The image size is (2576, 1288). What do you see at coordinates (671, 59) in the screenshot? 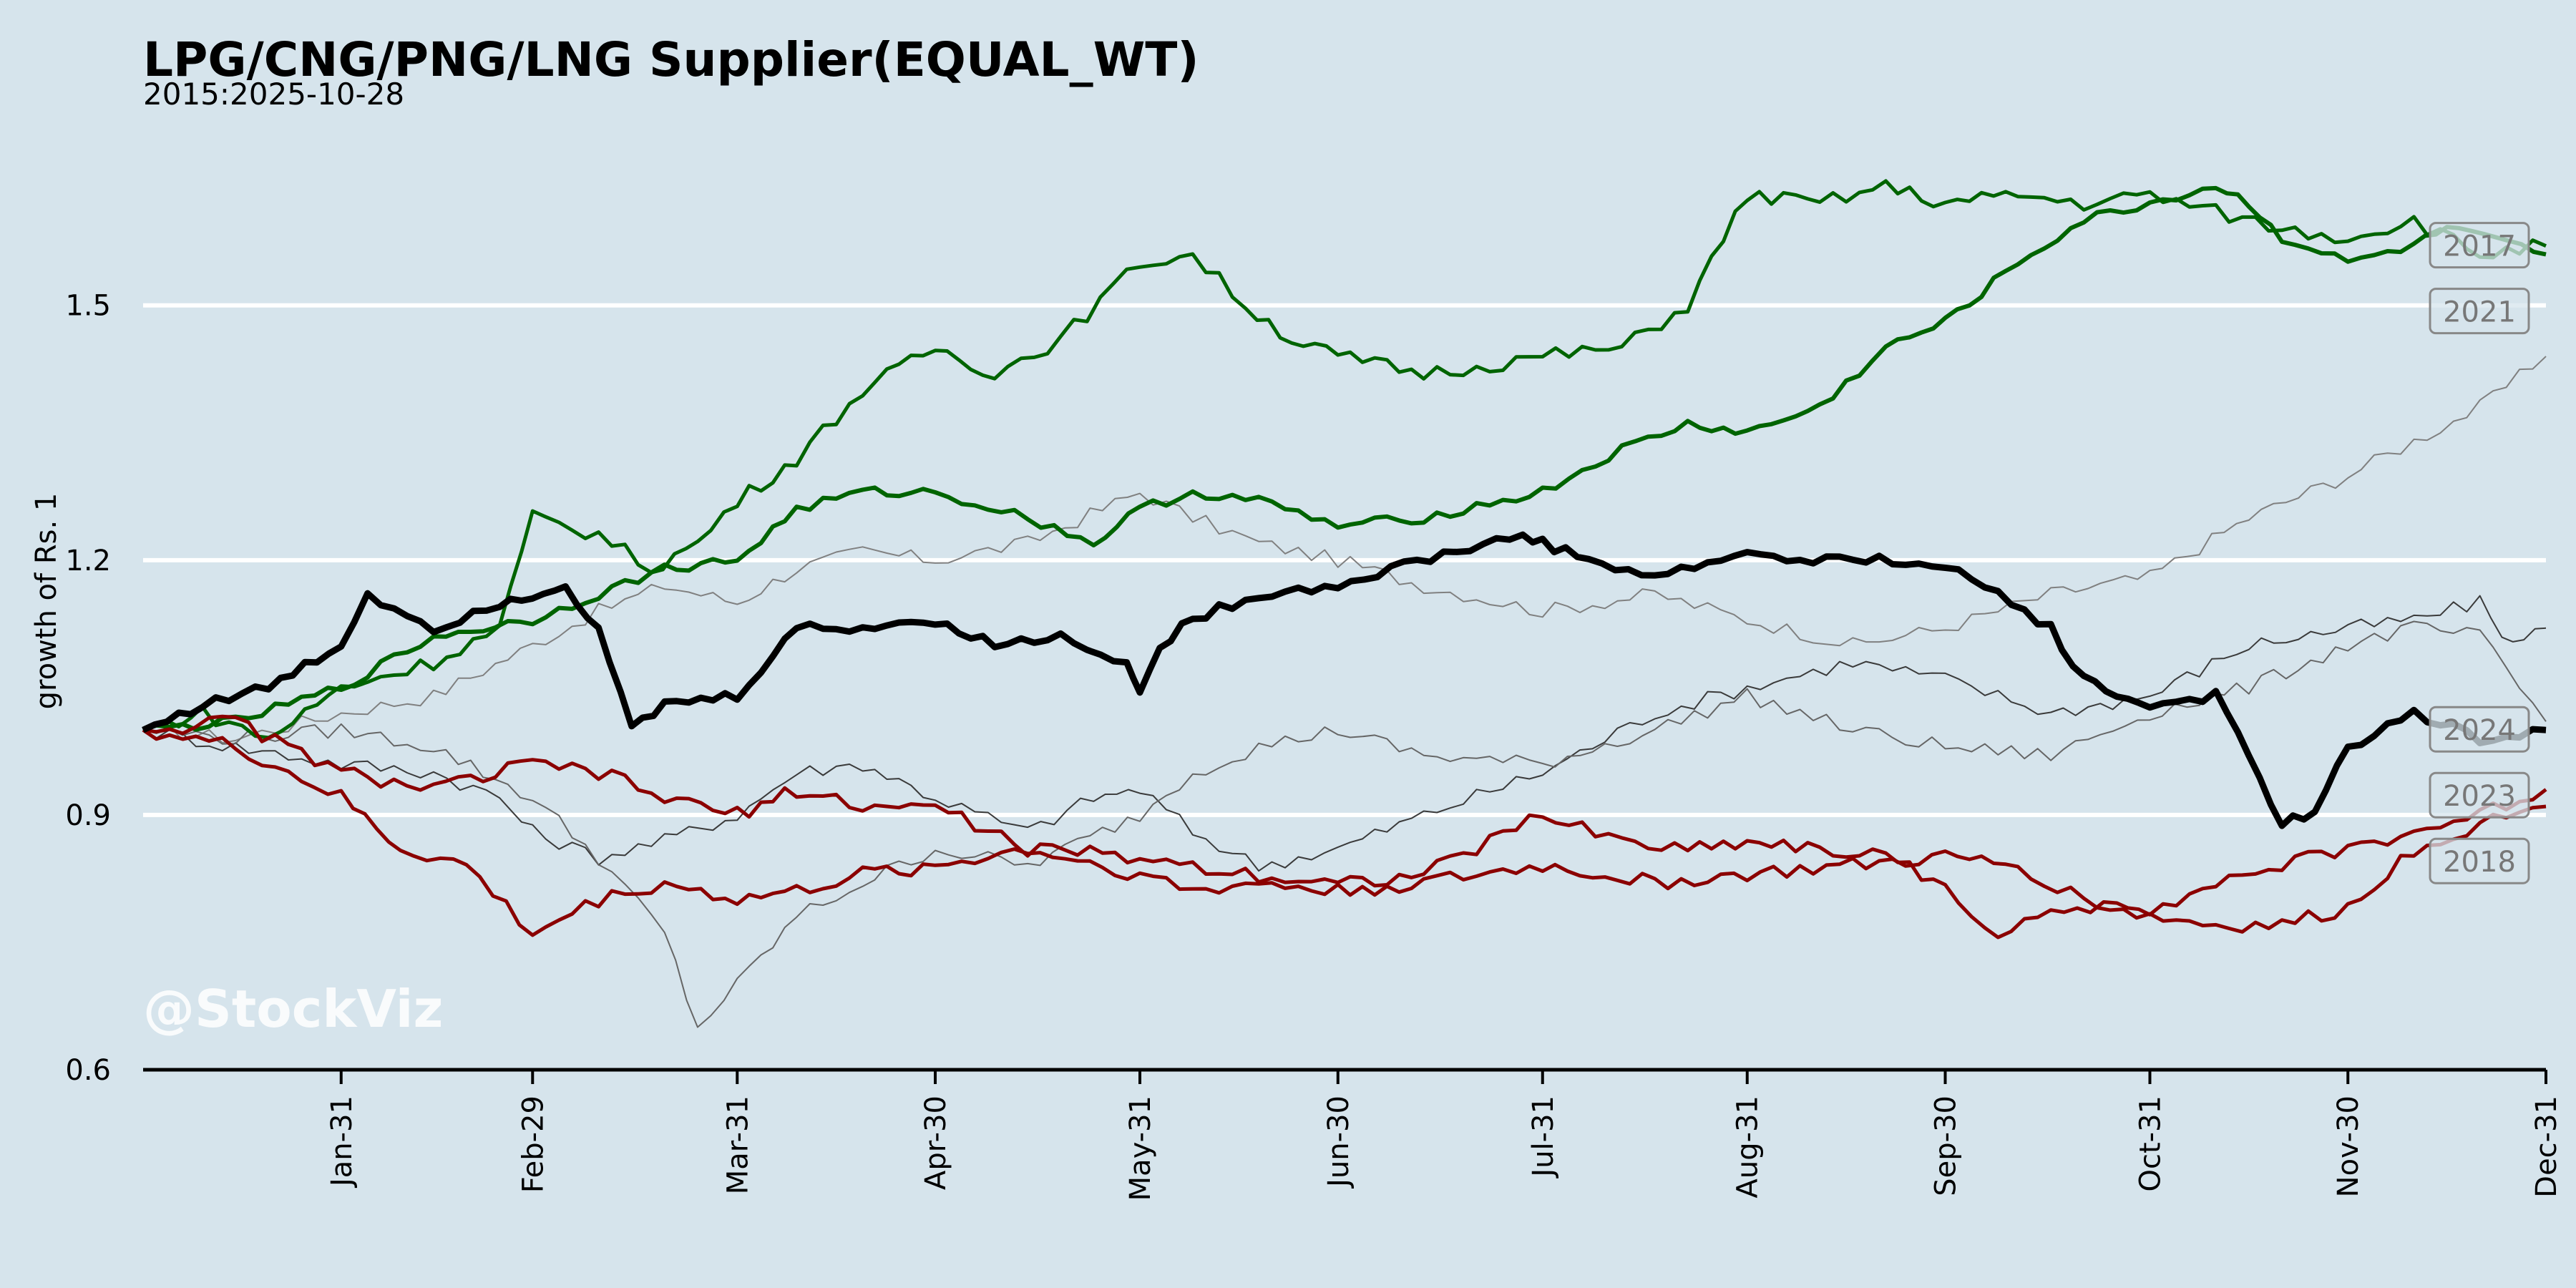
I see `chart-title: LPG/CNG/PNG/LNG Supplier(EQUAL_WT)` at bounding box center [671, 59].